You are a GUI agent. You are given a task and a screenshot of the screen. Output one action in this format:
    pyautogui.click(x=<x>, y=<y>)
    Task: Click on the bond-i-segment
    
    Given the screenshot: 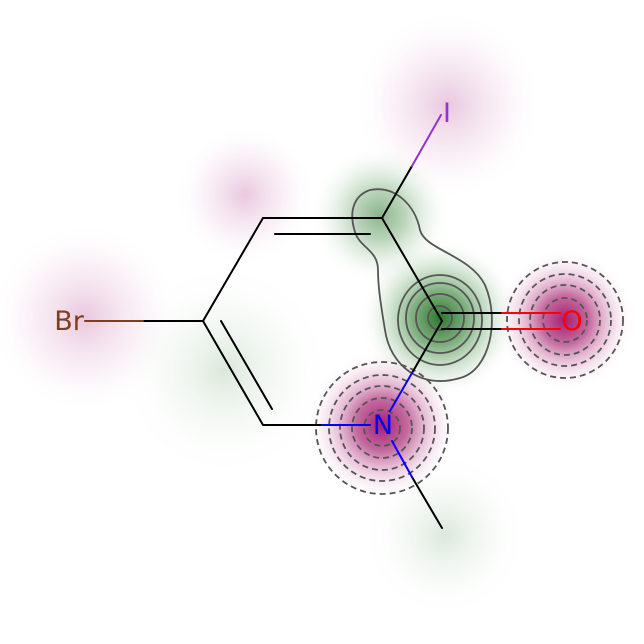 What is the action you would take?
    pyautogui.click(x=426, y=140)
    